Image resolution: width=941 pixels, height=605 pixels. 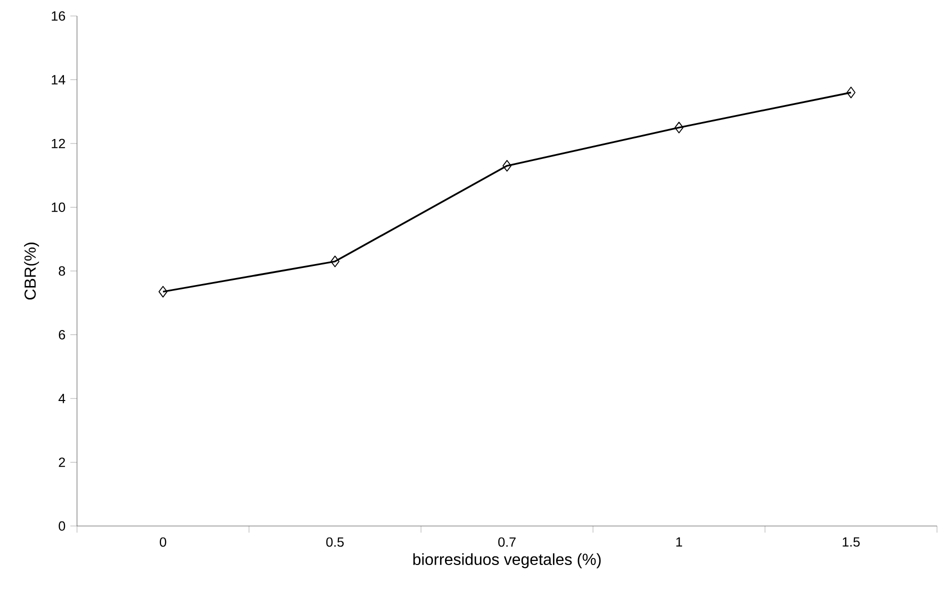 I want to click on x-tick-label: 0.7, so click(x=507, y=542).